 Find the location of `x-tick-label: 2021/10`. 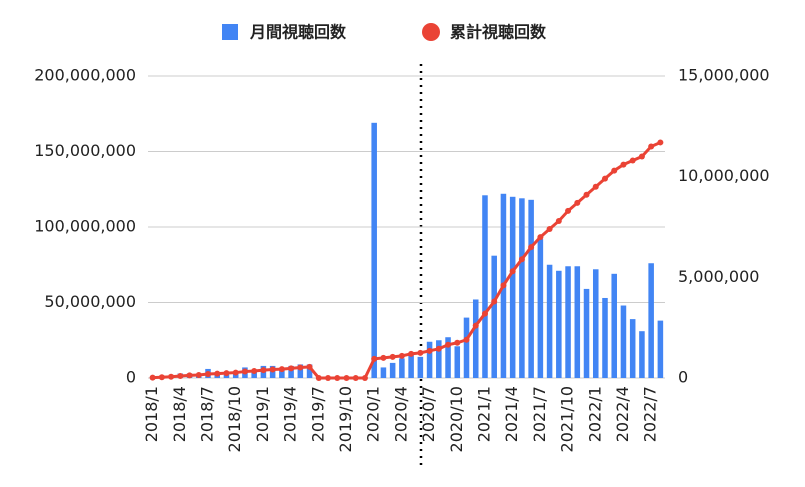

x-tick-label: 2021/10 is located at coordinates (567, 419).